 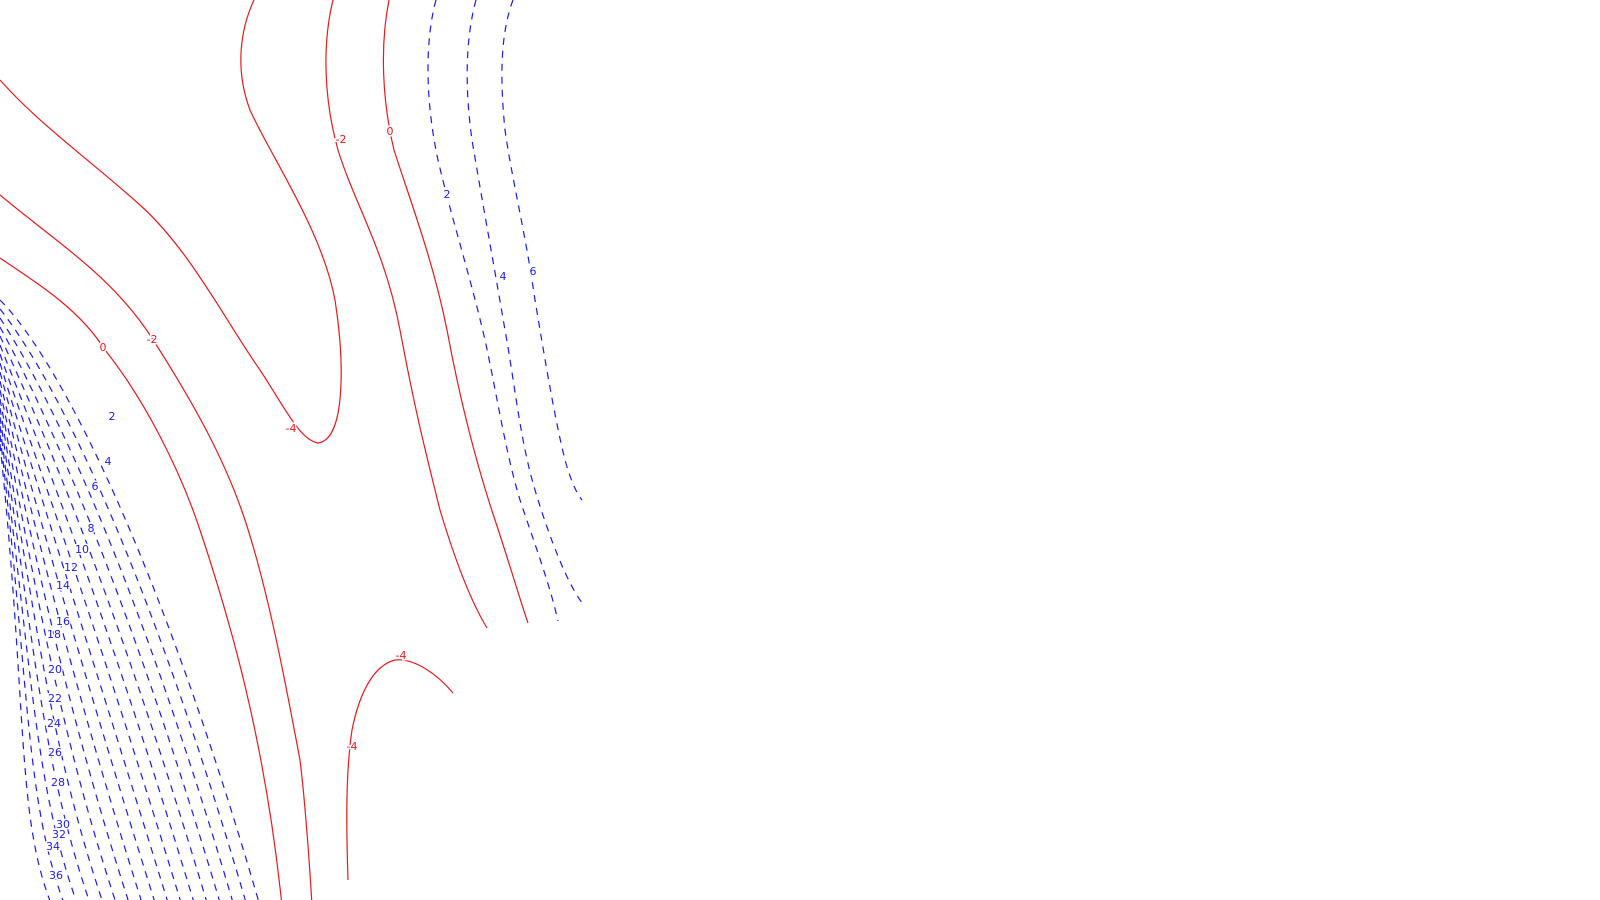 What do you see at coordinates (55, 752) in the screenshot?
I see `contour-label: 26` at bounding box center [55, 752].